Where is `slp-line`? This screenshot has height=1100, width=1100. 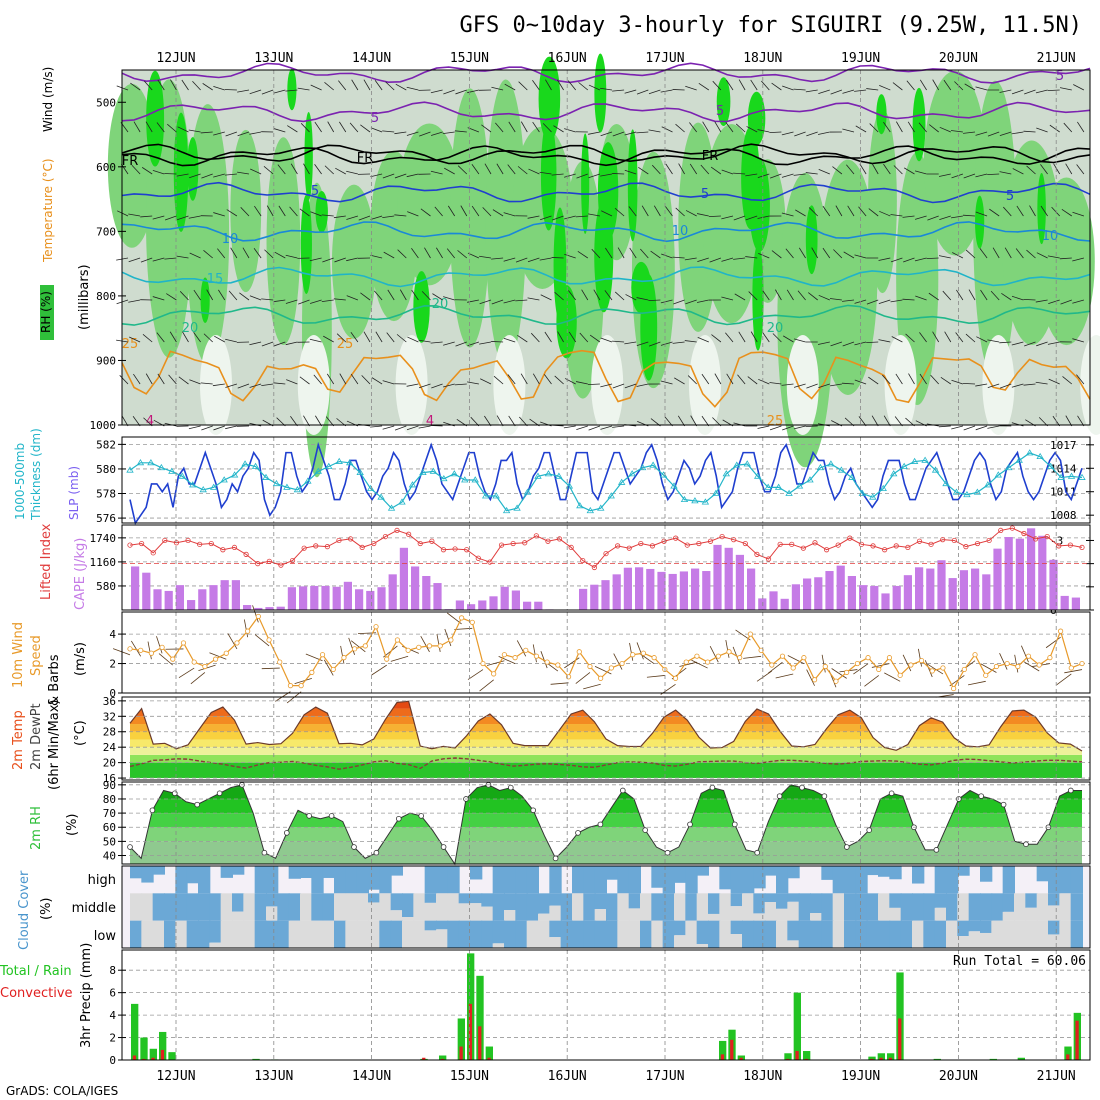
slp-line is located at coordinates (606, 483).